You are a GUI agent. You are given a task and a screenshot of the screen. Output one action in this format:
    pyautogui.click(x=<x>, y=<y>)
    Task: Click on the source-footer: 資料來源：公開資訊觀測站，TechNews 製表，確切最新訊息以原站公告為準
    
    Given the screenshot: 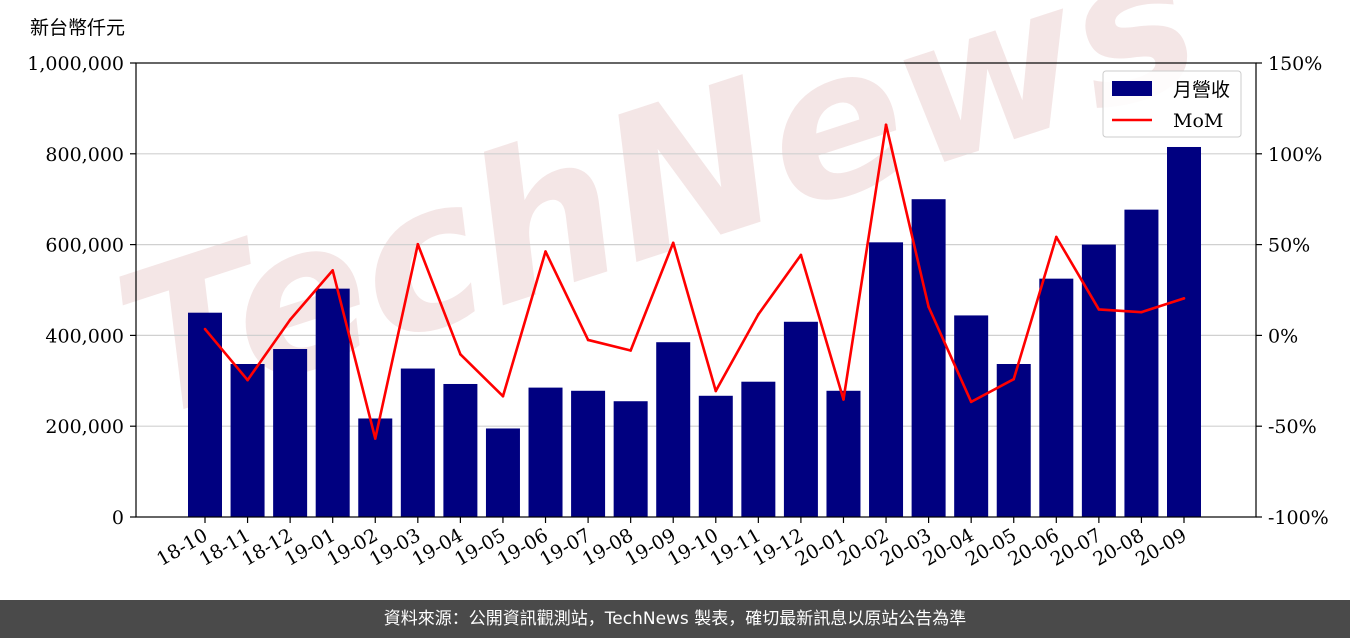 What is the action you would take?
    pyautogui.click(x=675, y=619)
    